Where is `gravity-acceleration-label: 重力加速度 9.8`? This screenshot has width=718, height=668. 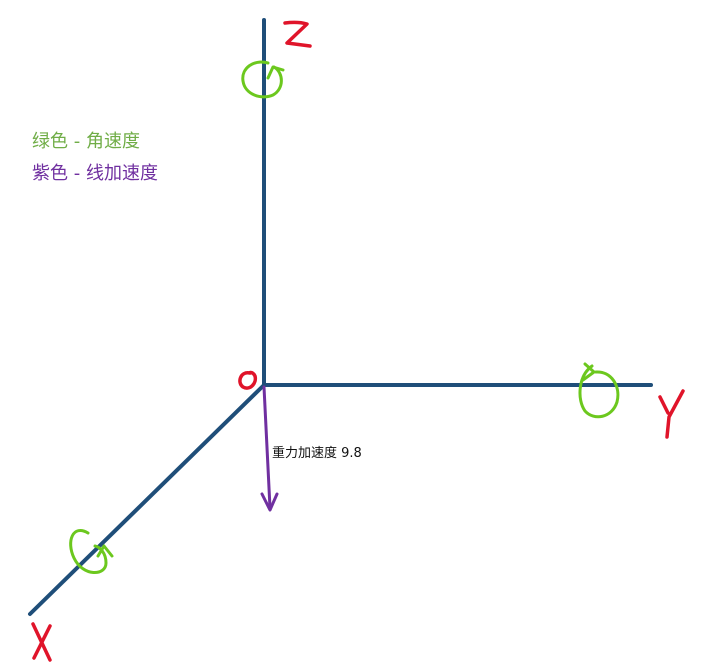
gravity-acceleration-label: 重力加速度 9.8 is located at coordinates (317, 453).